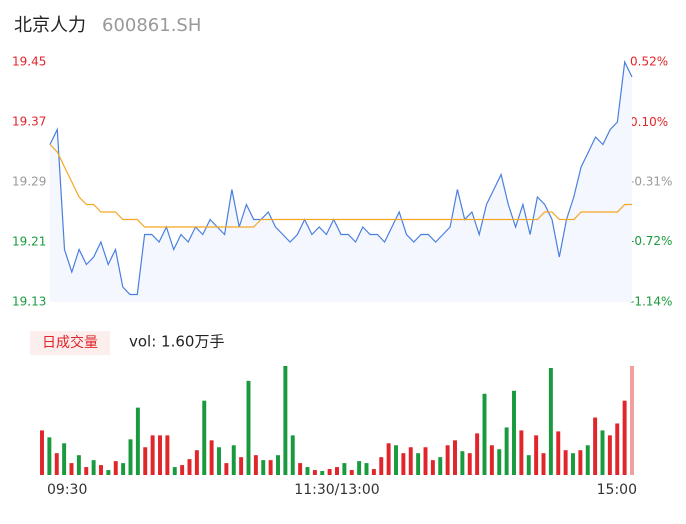  I want to click on legend-button, so click(70, 343).